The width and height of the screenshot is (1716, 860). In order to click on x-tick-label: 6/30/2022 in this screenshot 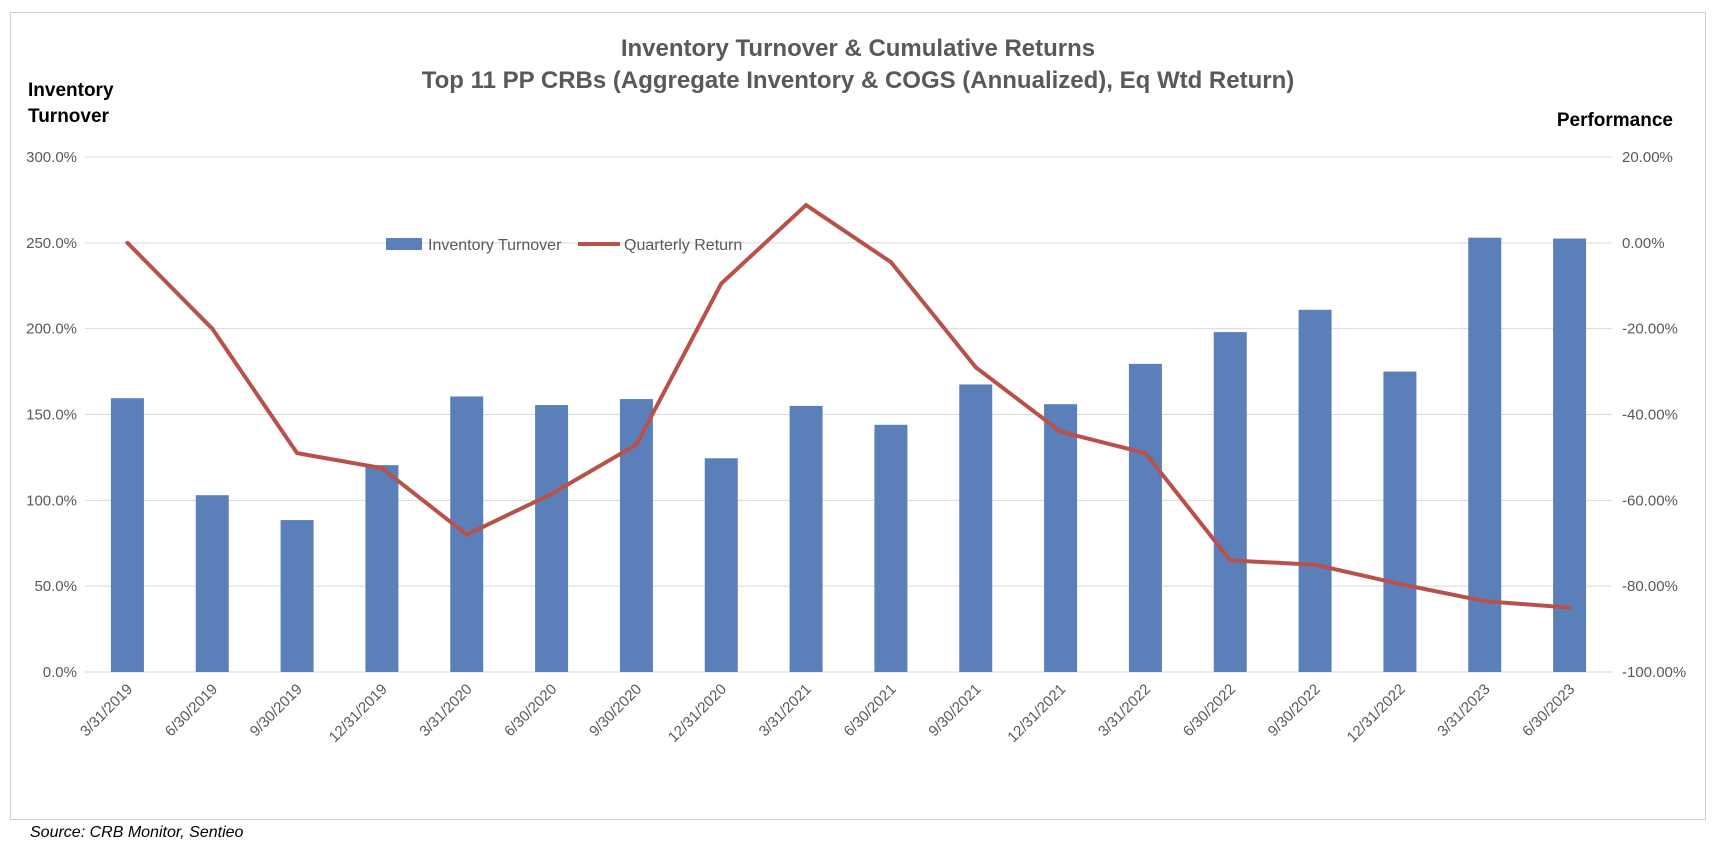, I will do `click(1209, 710)`.